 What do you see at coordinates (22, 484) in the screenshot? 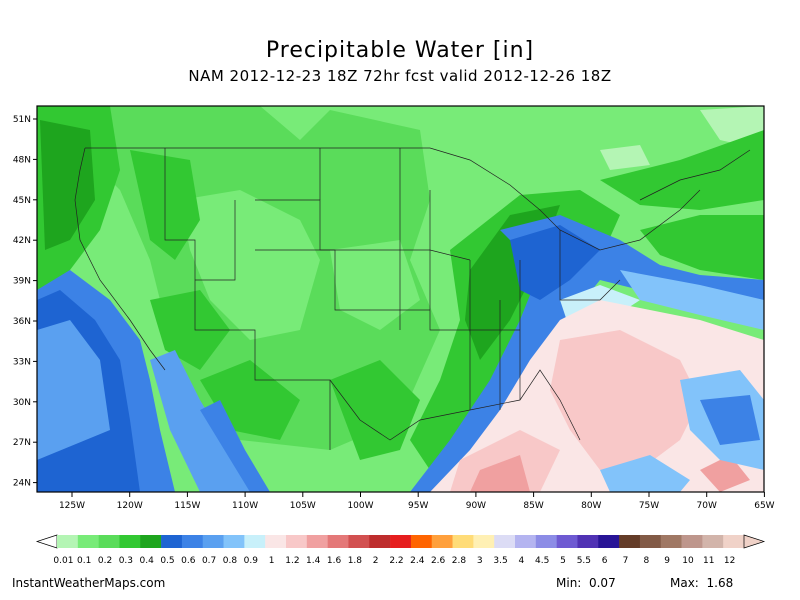
I see `lat-label: 24N` at bounding box center [22, 484].